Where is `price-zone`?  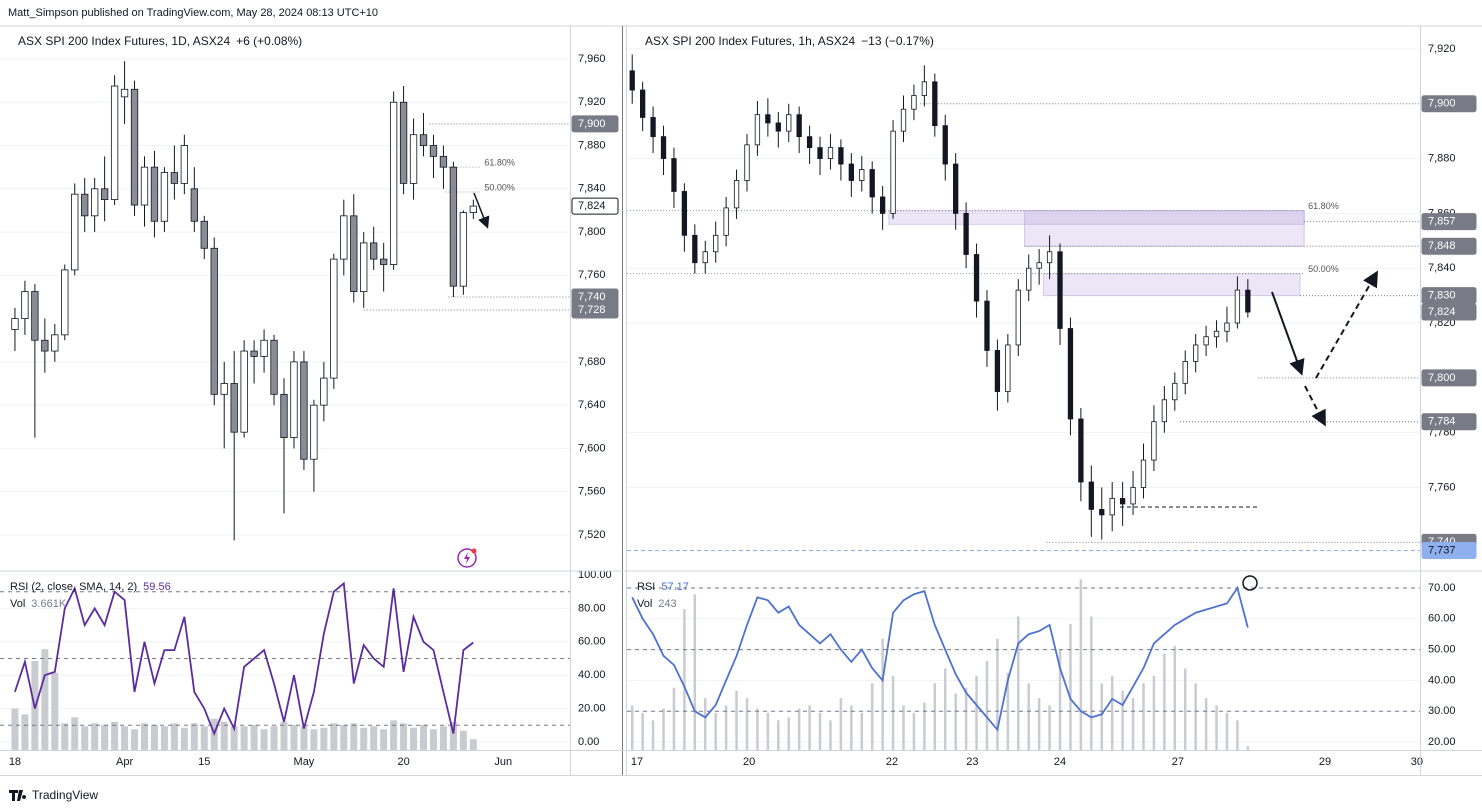
price-zone is located at coordinates (1164, 228).